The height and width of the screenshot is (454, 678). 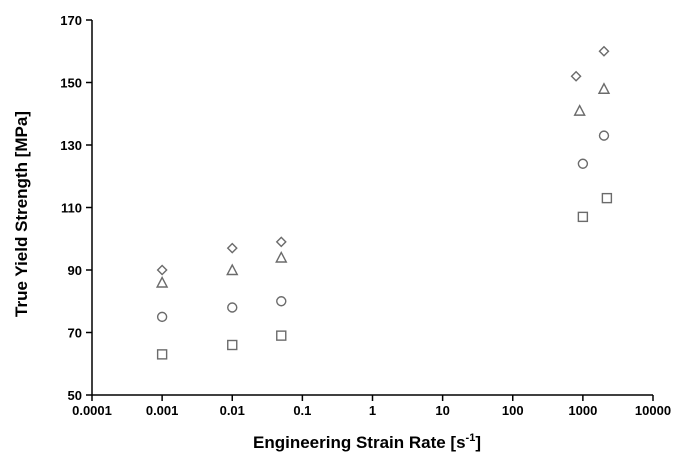 What do you see at coordinates (162, 410) in the screenshot?
I see `x-tick-label: 0.001` at bounding box center [162, 410].